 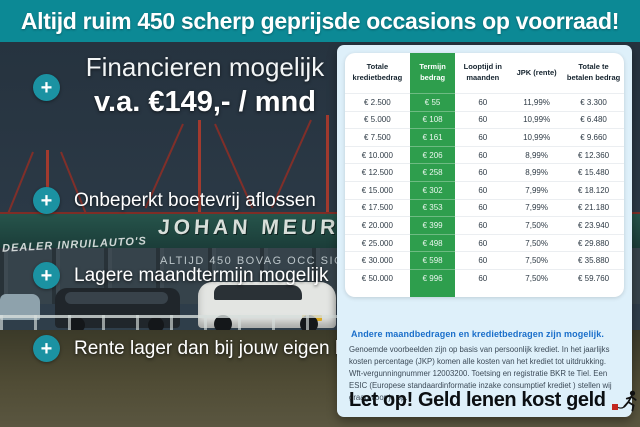 I want to click on table-cell: € 29.880, so click(x=593, y=242).